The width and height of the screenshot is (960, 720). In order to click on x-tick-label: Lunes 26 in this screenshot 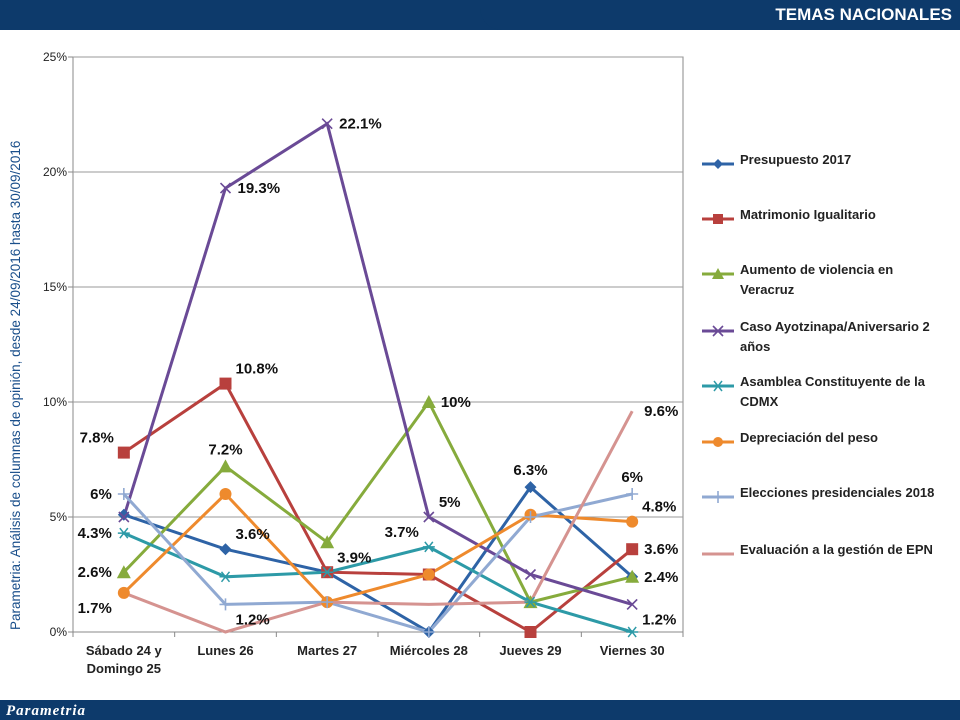, I will do `click(225, 650)`.